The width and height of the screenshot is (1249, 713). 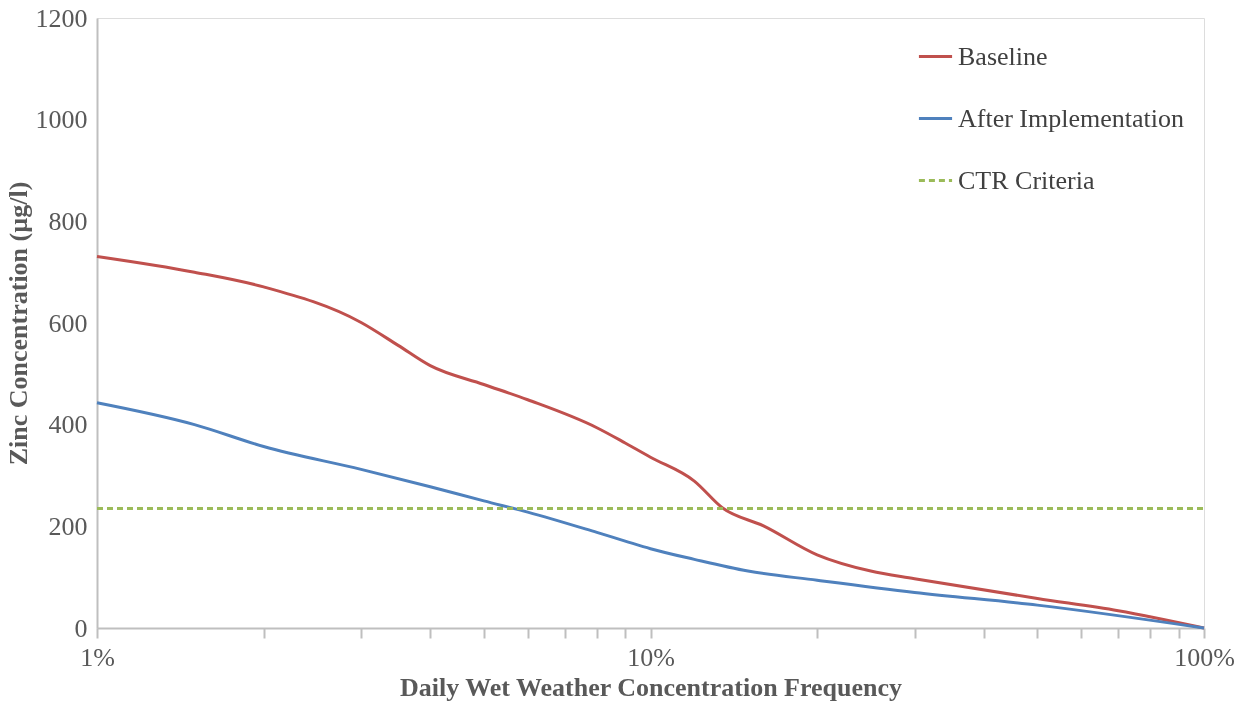 What do you see at coordinates (68, 425) in the screenshot?
I see `y-tick-label: 400` at bounding box center [68, 425].